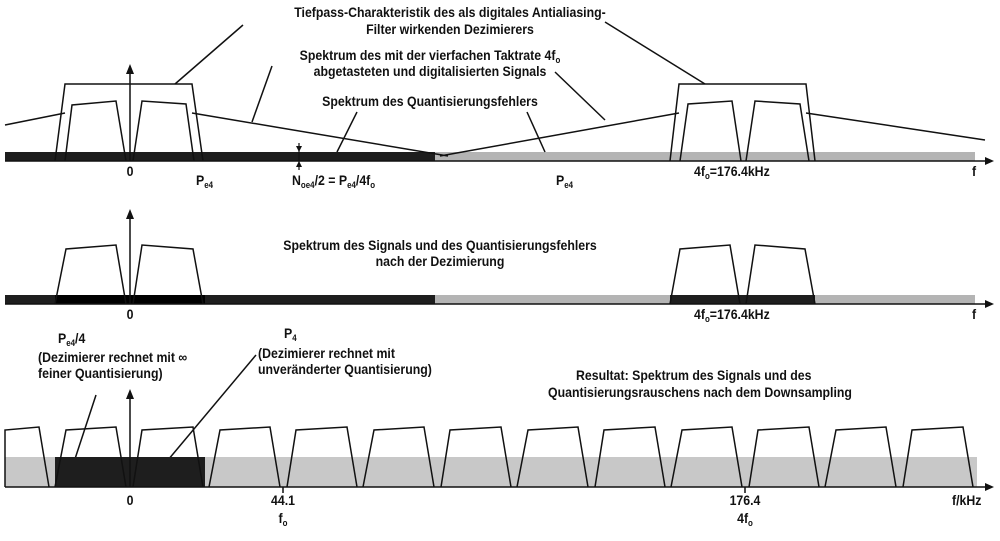 The image size is (1000, 541). Describe the element at coordinates (347, 132) in the screenshot. I see `panel1-pointer-quant-left` at that location.